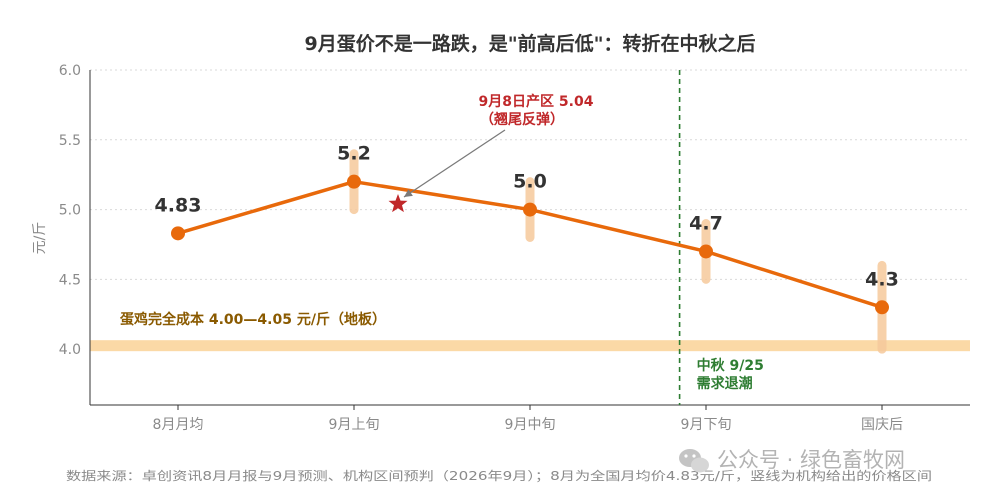  Describe the element at coordinates (882, 425) in the screenshot. I see `x-tick-label: 国庆后` at that location.